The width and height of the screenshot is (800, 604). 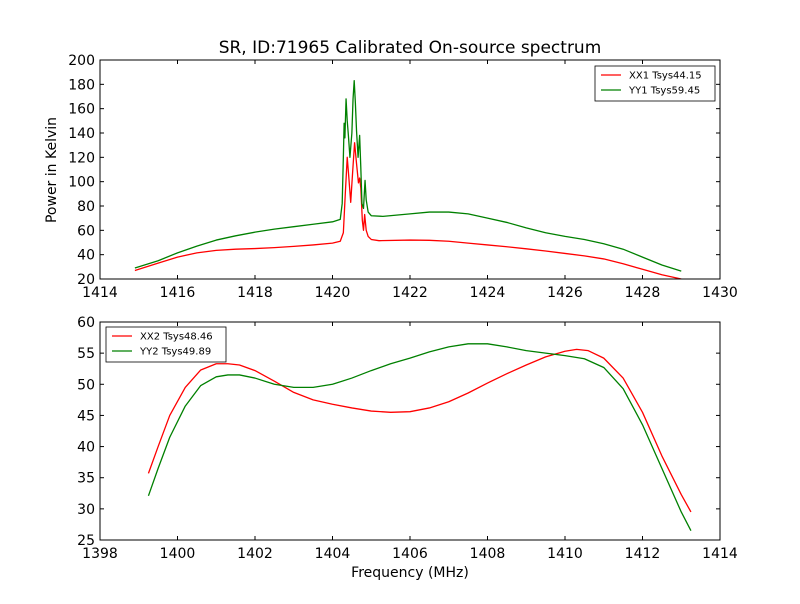 I want to click on x-tick-label: 1404, so click(x=333, y=554).